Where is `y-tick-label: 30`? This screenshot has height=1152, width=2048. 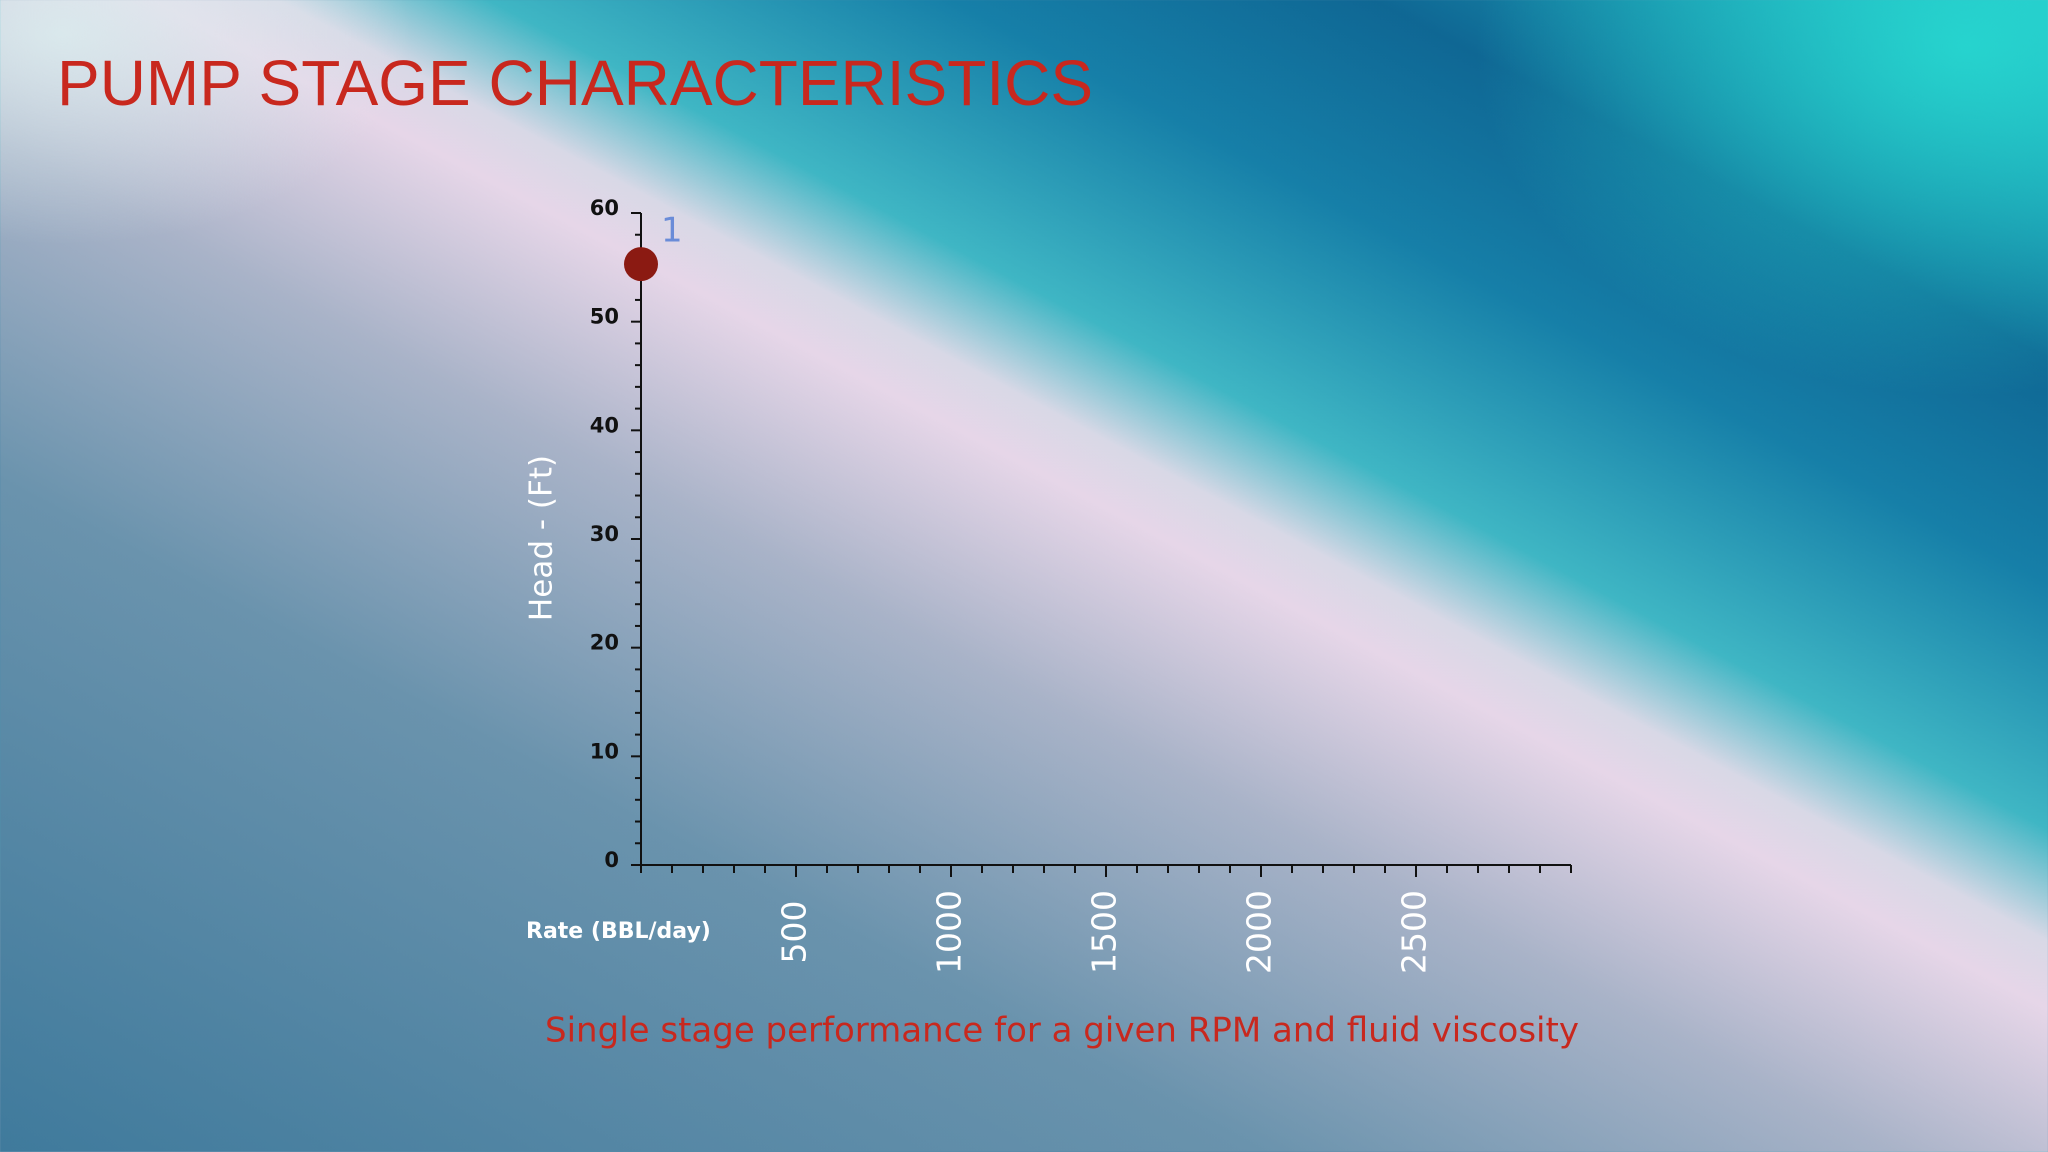
y-tick-label: 30 is located at coordinates (604, 534).